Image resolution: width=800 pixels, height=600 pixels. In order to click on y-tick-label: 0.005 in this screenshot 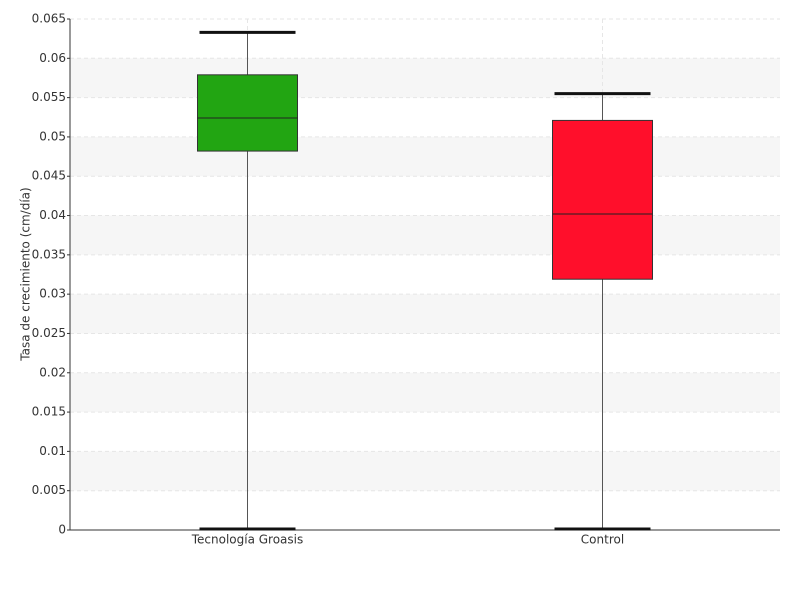, I will do `click(49, 490)`.